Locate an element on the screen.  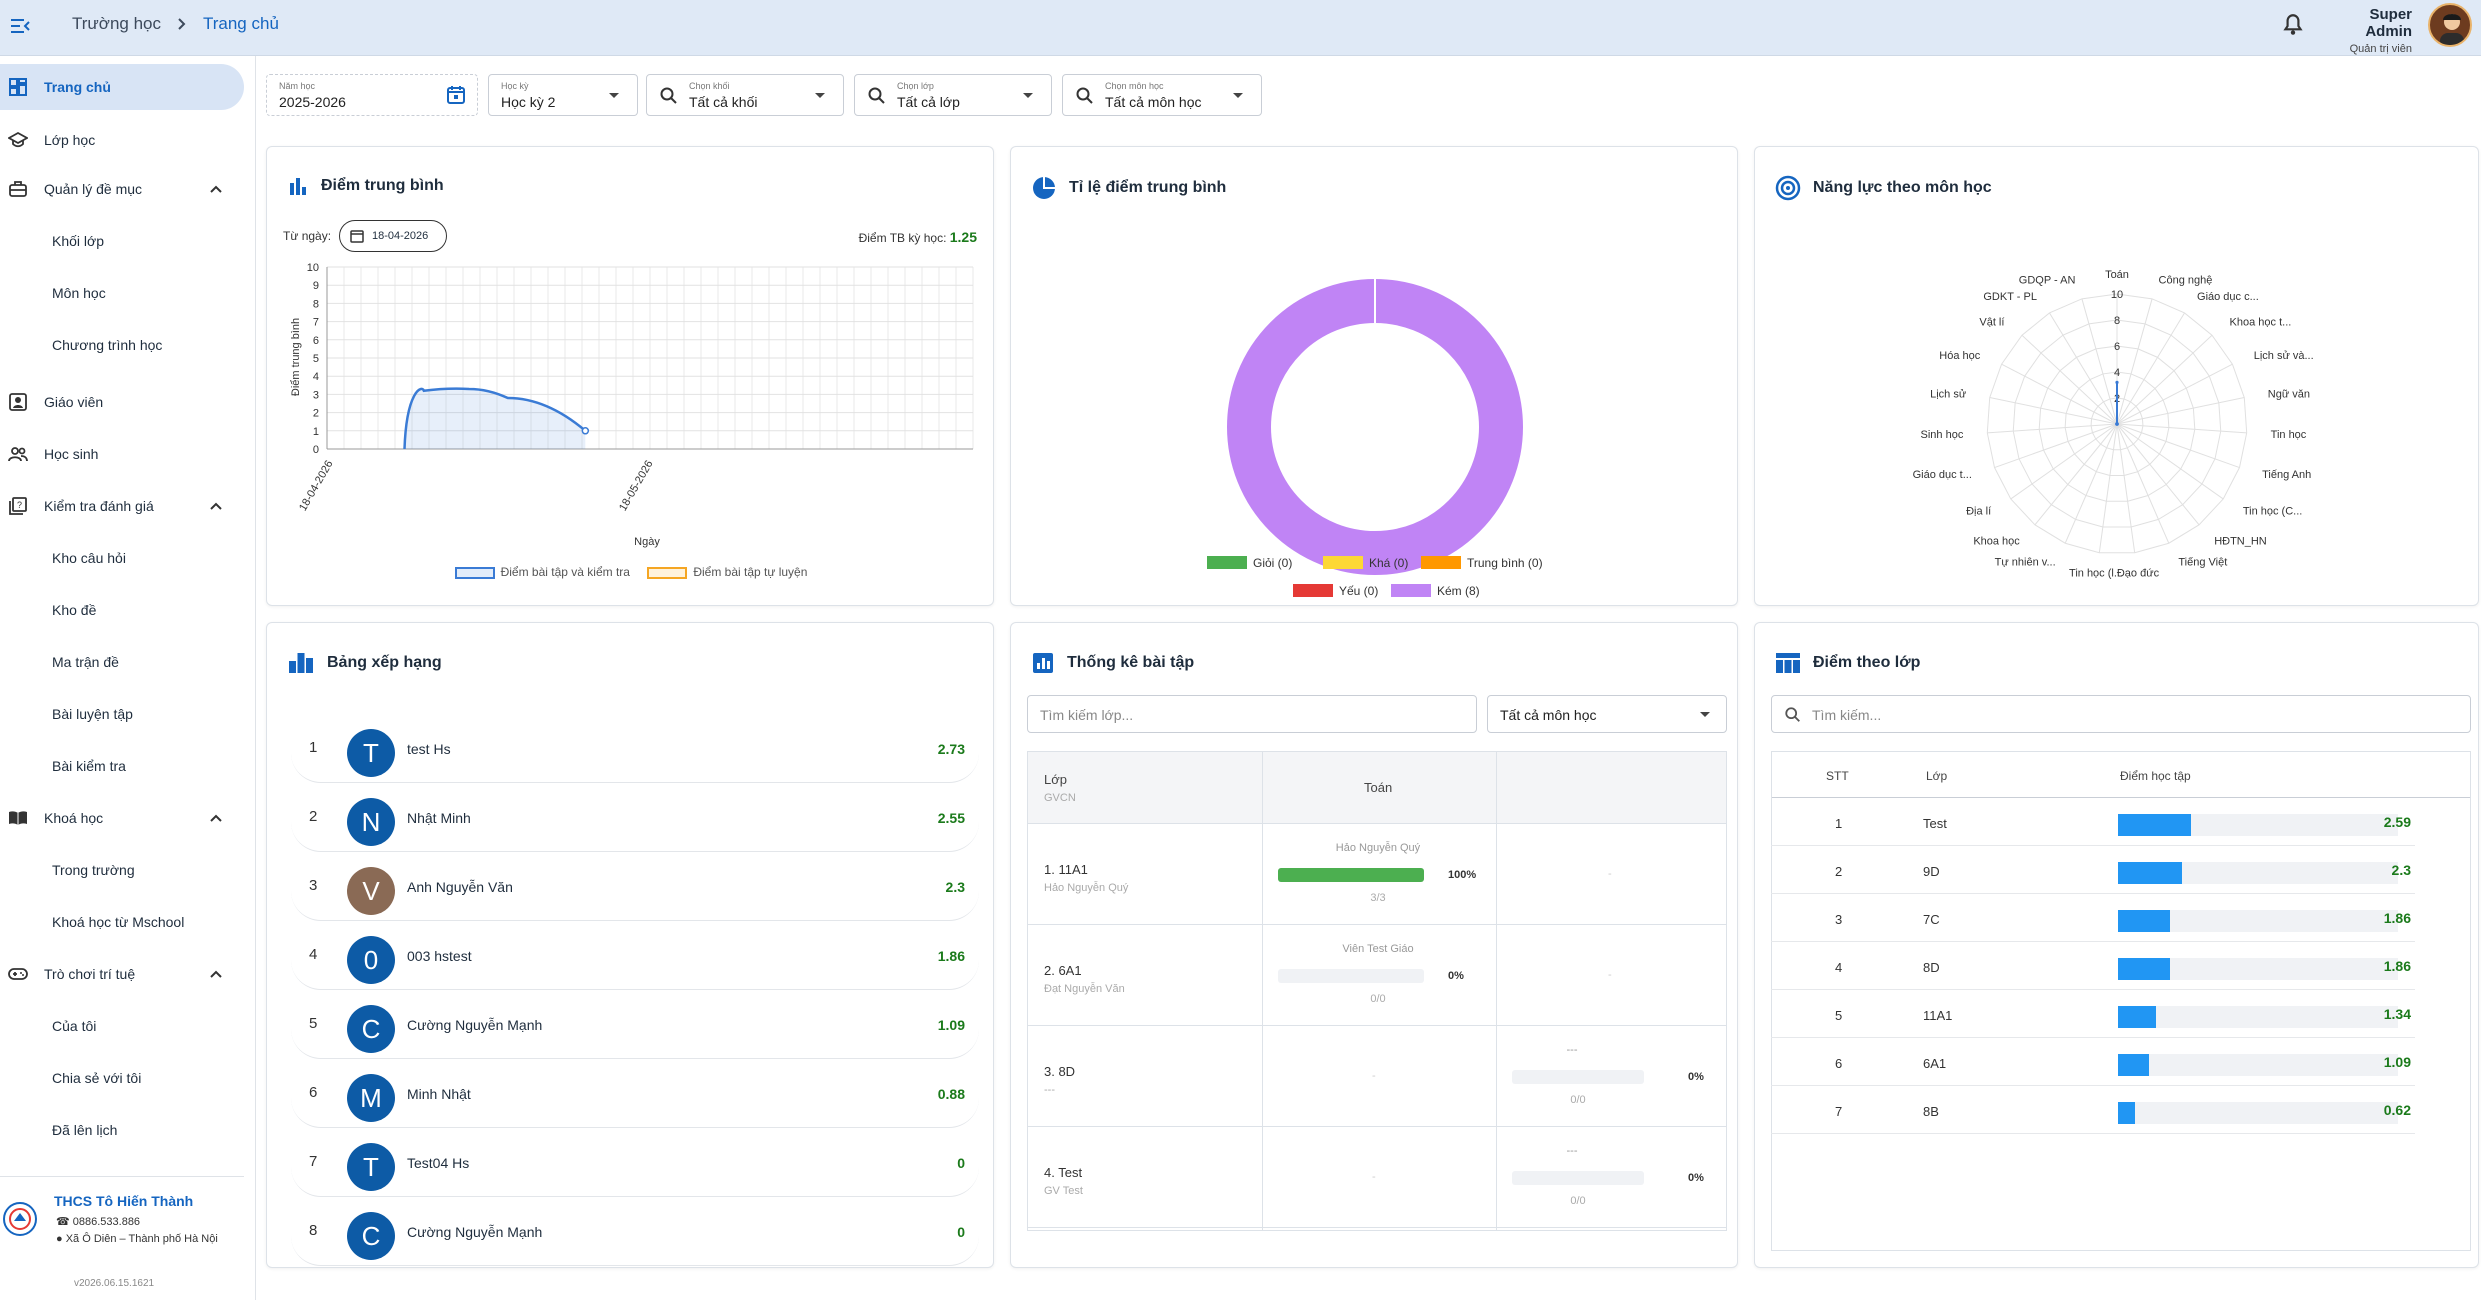
sidebar-item-label: Trò chơi trí tuệ is located at coordinates (90, 974).